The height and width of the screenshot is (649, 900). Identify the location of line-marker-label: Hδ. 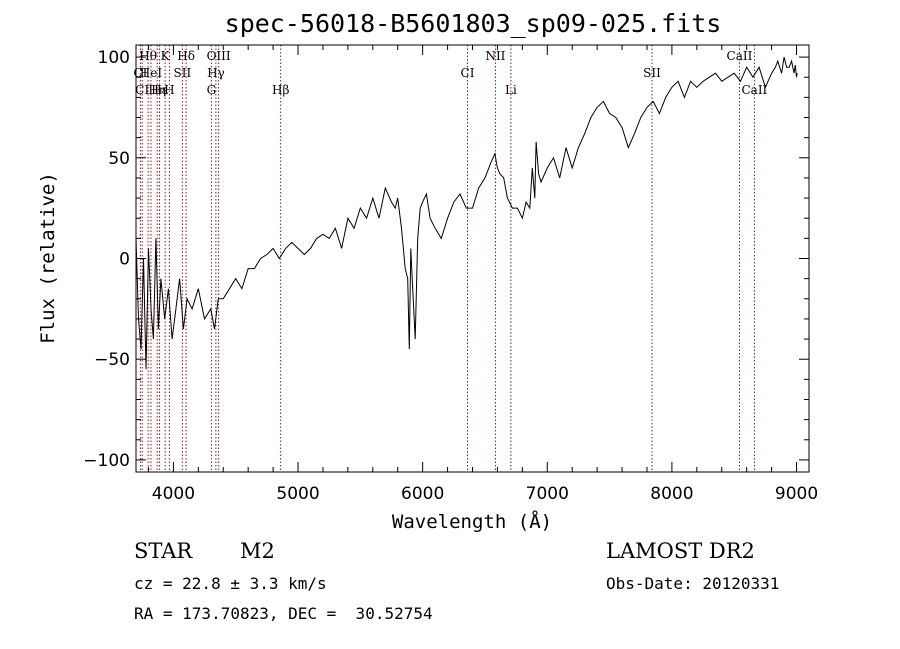
(186, 56).